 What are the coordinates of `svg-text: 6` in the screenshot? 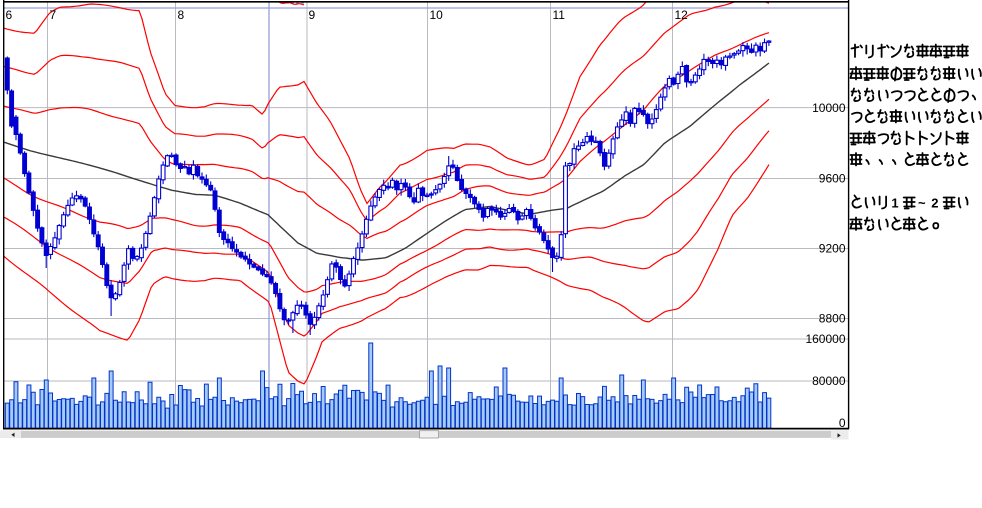 It's located at (9, 15).